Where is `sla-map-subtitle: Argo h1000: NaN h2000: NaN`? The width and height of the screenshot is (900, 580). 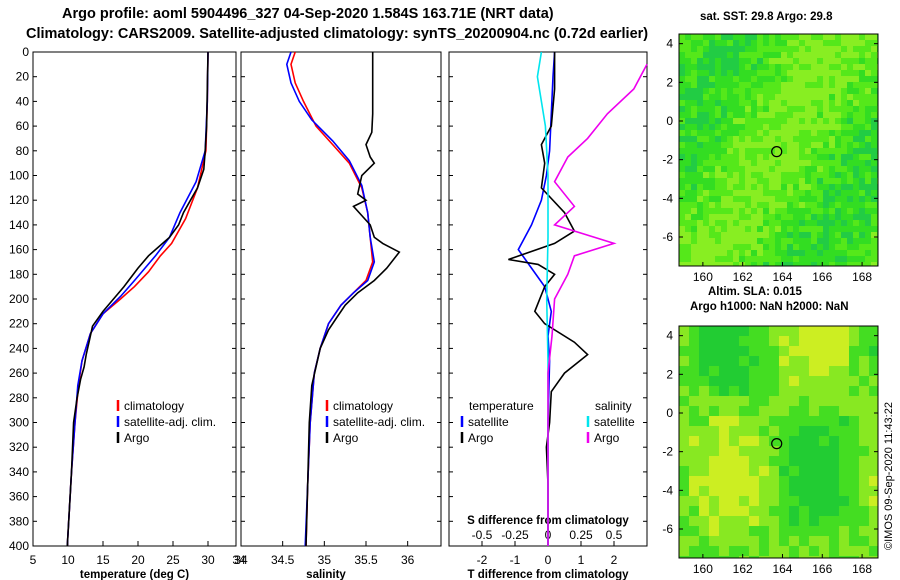
sla-map-subtitle: Argo h1000: NaN h2000: NaN is located at coordinates (769, 307).